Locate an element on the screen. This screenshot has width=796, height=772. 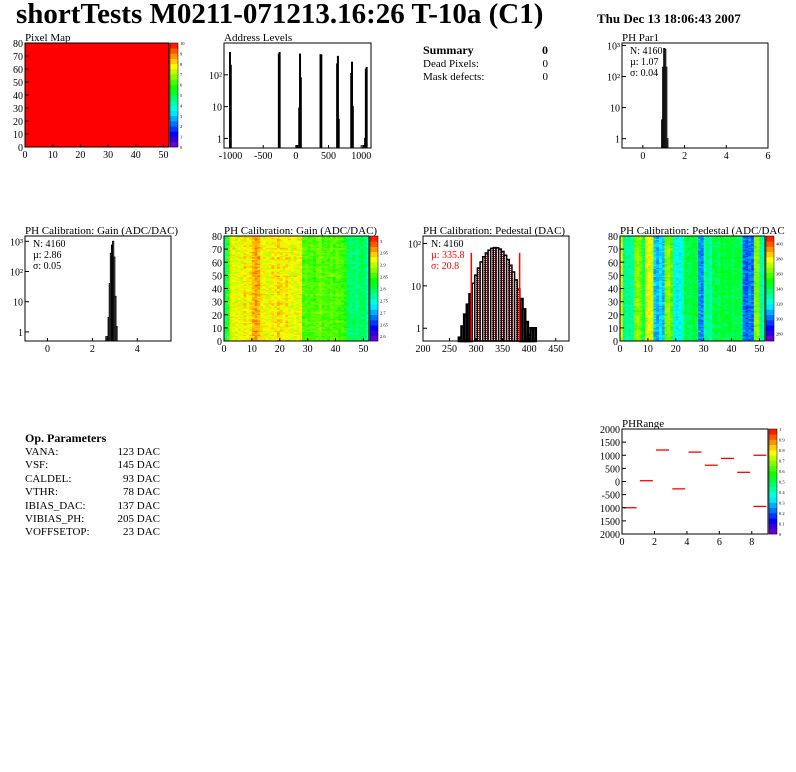
x-tick-label: 10 is located at coordinates (53, 155).